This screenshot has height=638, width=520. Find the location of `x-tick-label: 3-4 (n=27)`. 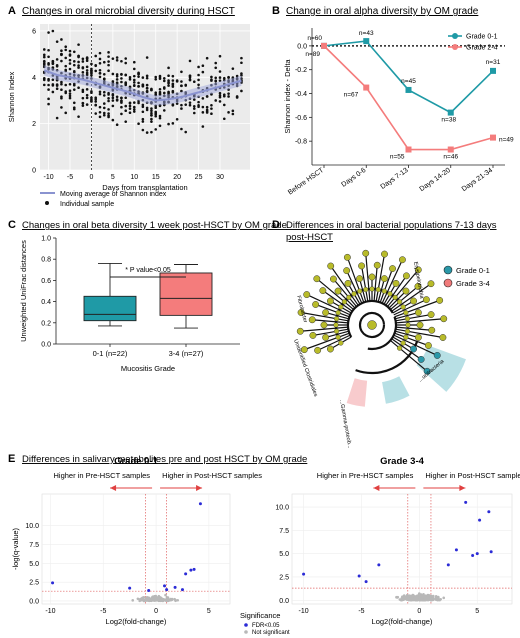

x-tick-label: 3-4 (n=27) is located at coordinates (186, 353).